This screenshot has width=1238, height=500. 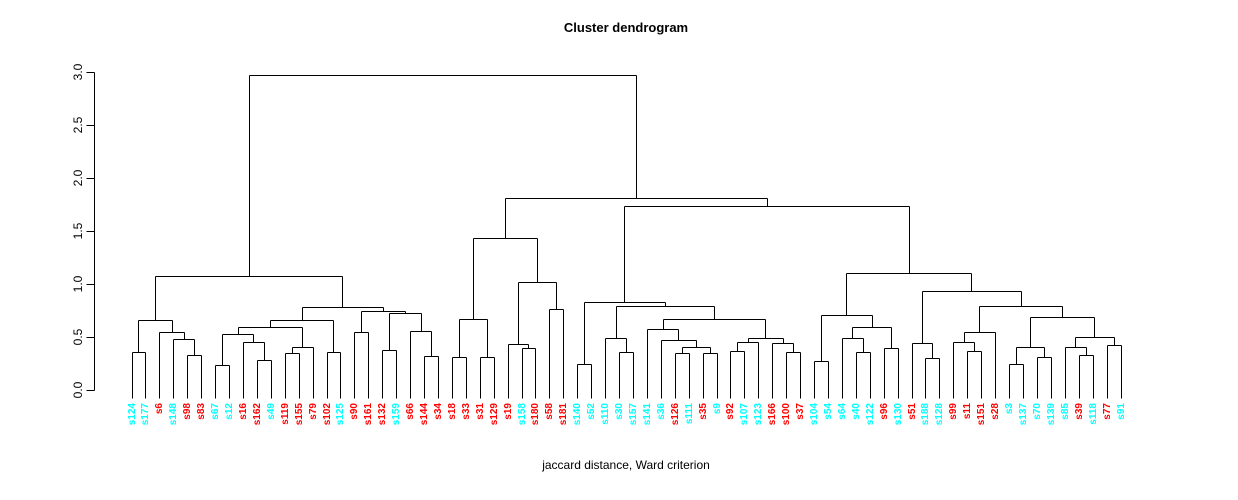 I want to click on leaf-label: s64, so click(x=842, y=411).